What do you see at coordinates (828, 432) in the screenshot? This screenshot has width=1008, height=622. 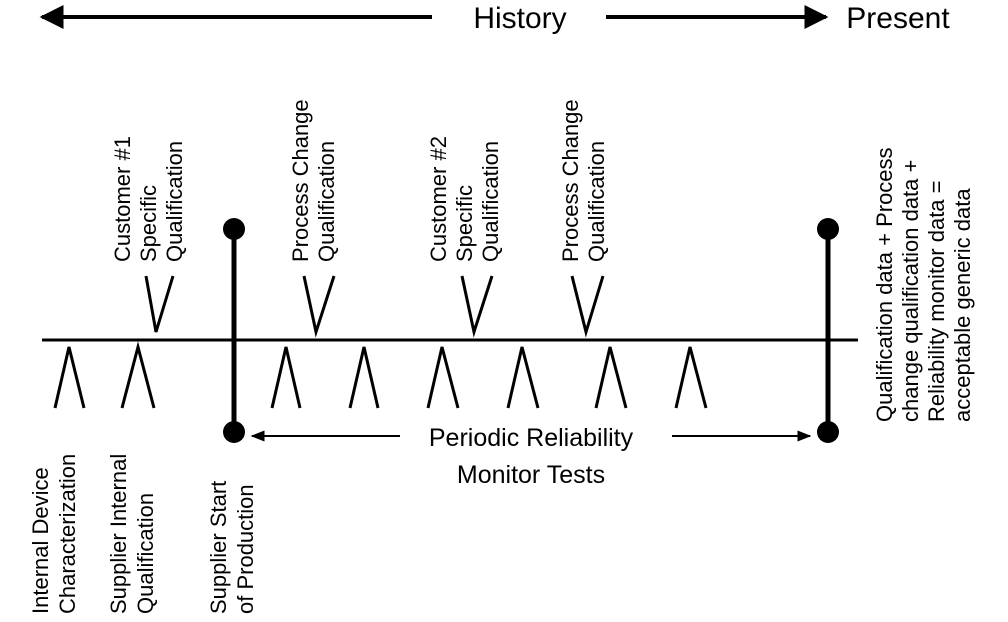 I see `present-marker-bottom-dot` at bounding box center [828, 432].